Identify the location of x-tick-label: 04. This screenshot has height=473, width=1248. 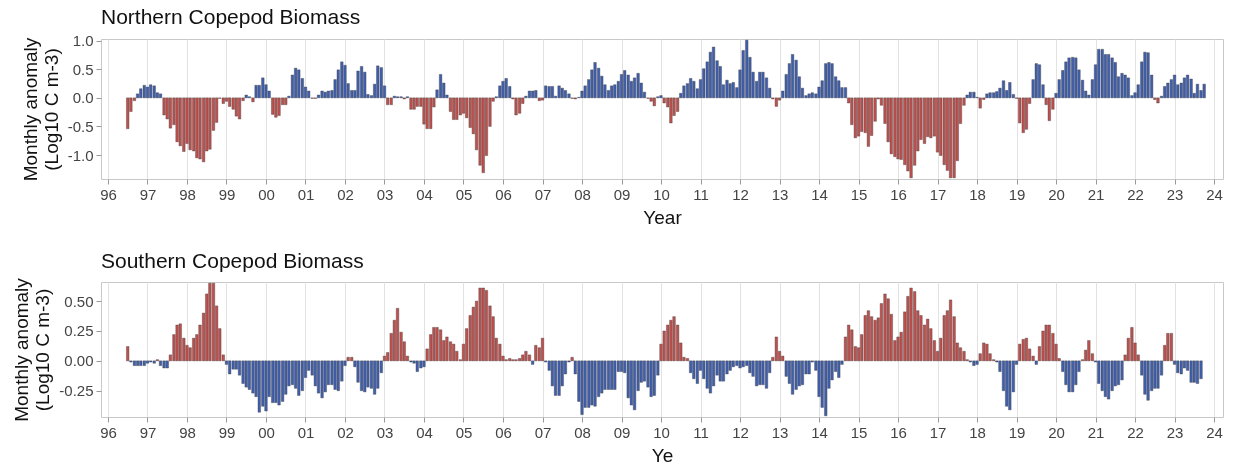
(424, 194).